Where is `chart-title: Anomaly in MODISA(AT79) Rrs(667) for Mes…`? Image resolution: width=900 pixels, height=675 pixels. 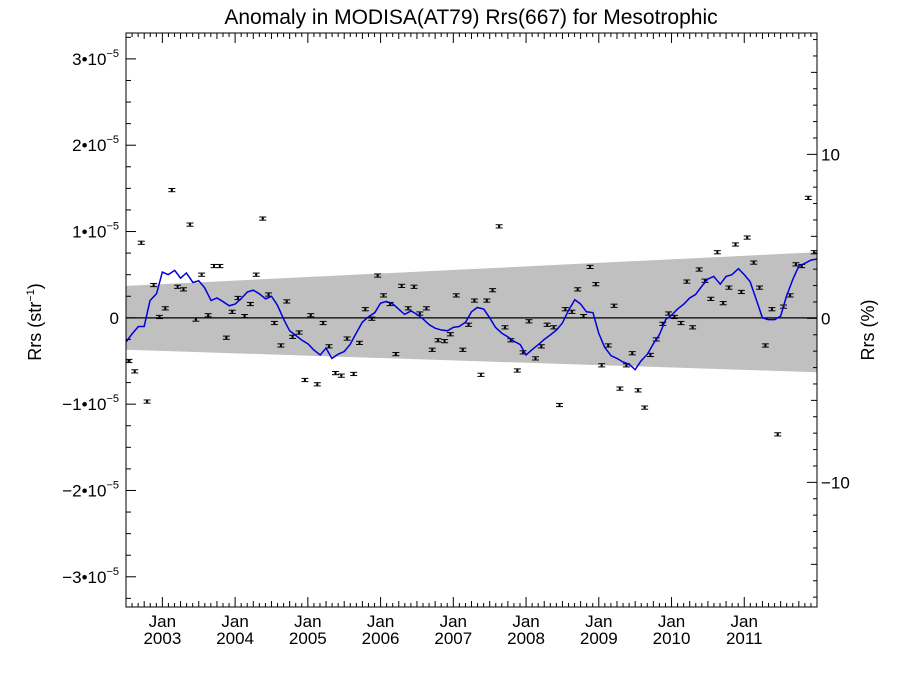 chart-title: Anomaly in MODISA(AT79) Rrs(667) for Mes… is located at coordinates (470, 17).